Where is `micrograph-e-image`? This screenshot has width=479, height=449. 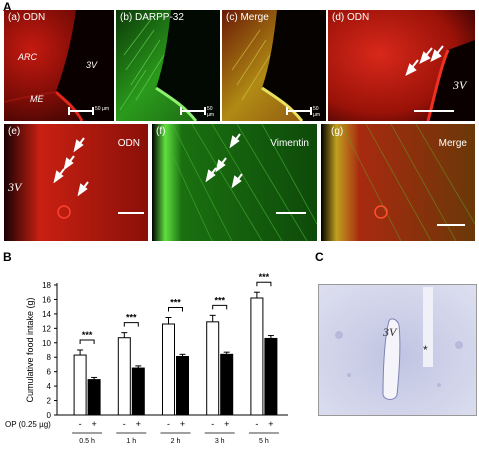
micrograph-e-image is located at coordinates (76, 182).